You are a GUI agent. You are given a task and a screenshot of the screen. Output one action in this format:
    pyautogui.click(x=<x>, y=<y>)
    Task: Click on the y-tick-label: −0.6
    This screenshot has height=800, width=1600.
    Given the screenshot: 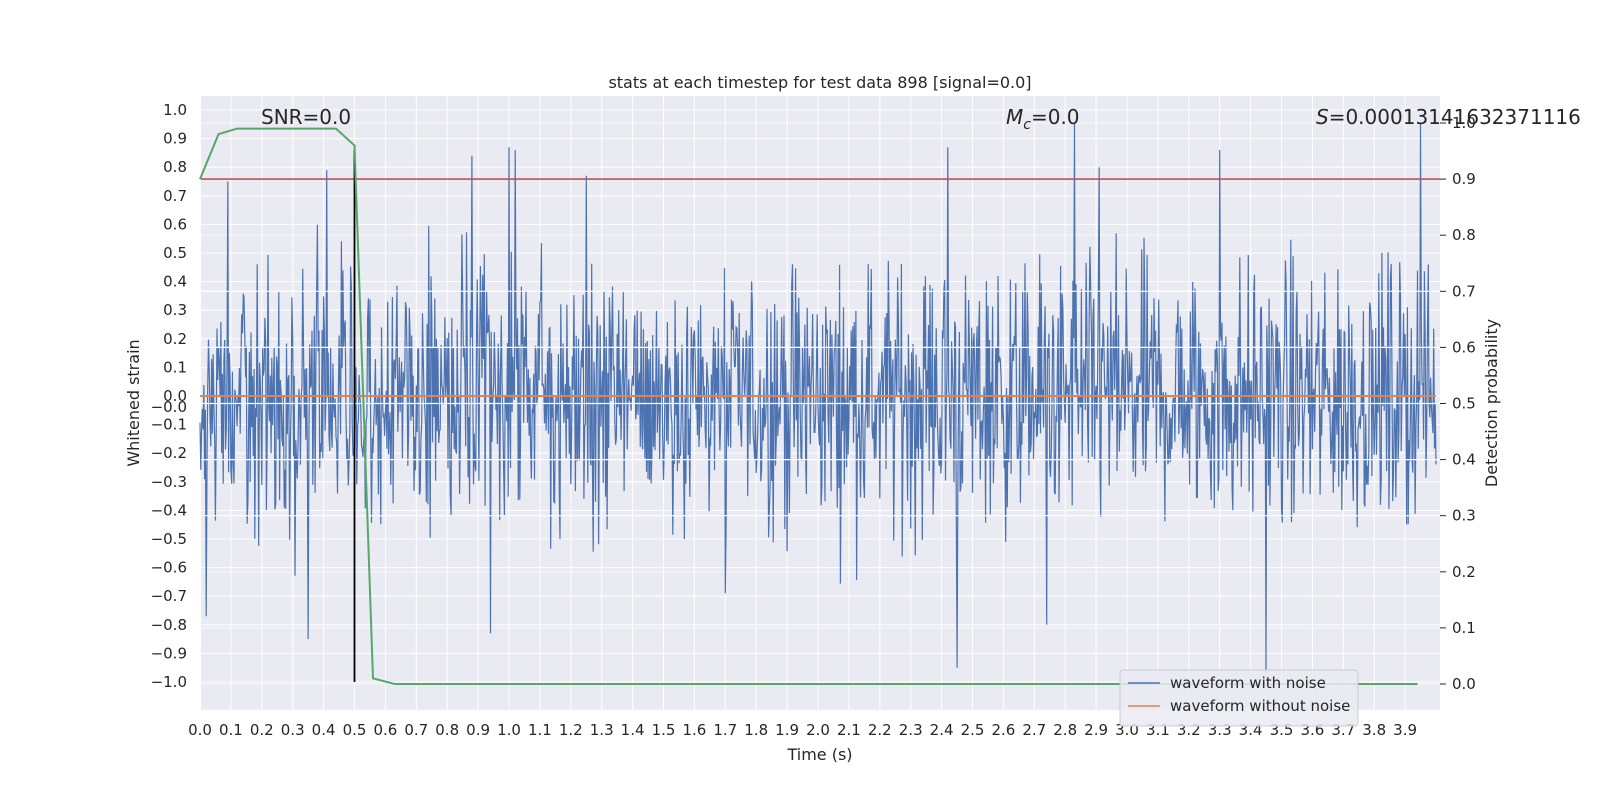 What is the action you would take?
    pyautogui.click(x=169, y=568)
    